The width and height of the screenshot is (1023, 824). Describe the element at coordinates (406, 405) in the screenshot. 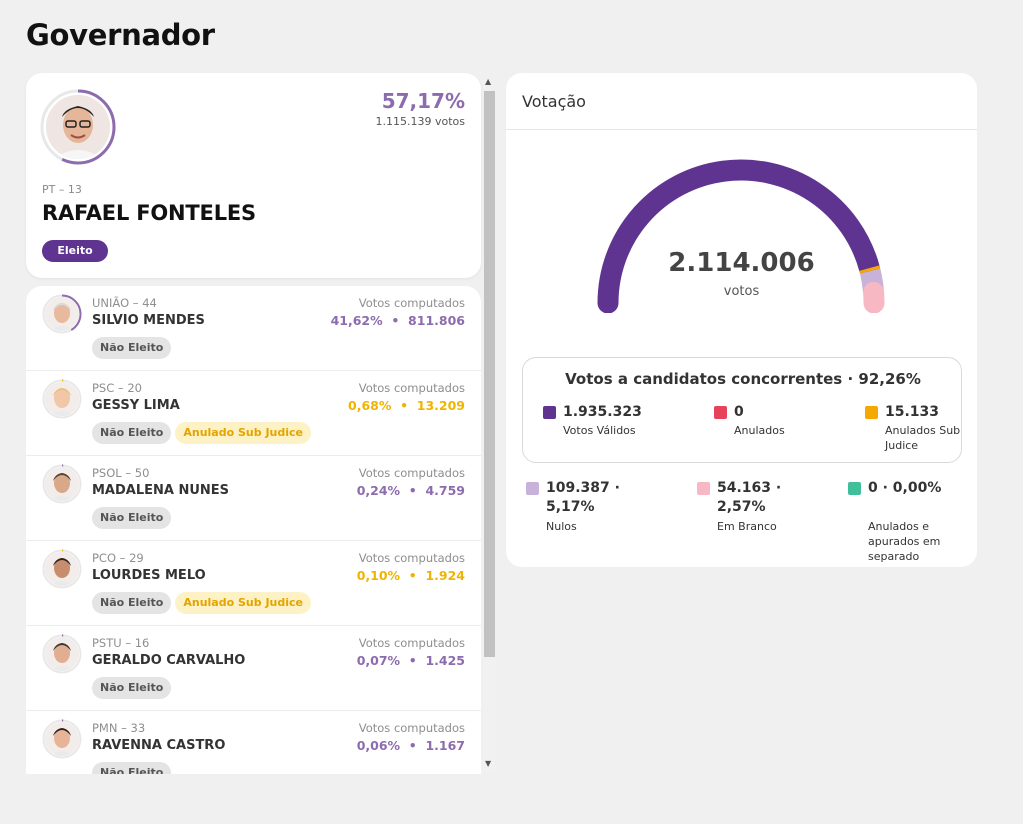

I see `candidate-votes-value: 0,68% • 13.209` at that location.